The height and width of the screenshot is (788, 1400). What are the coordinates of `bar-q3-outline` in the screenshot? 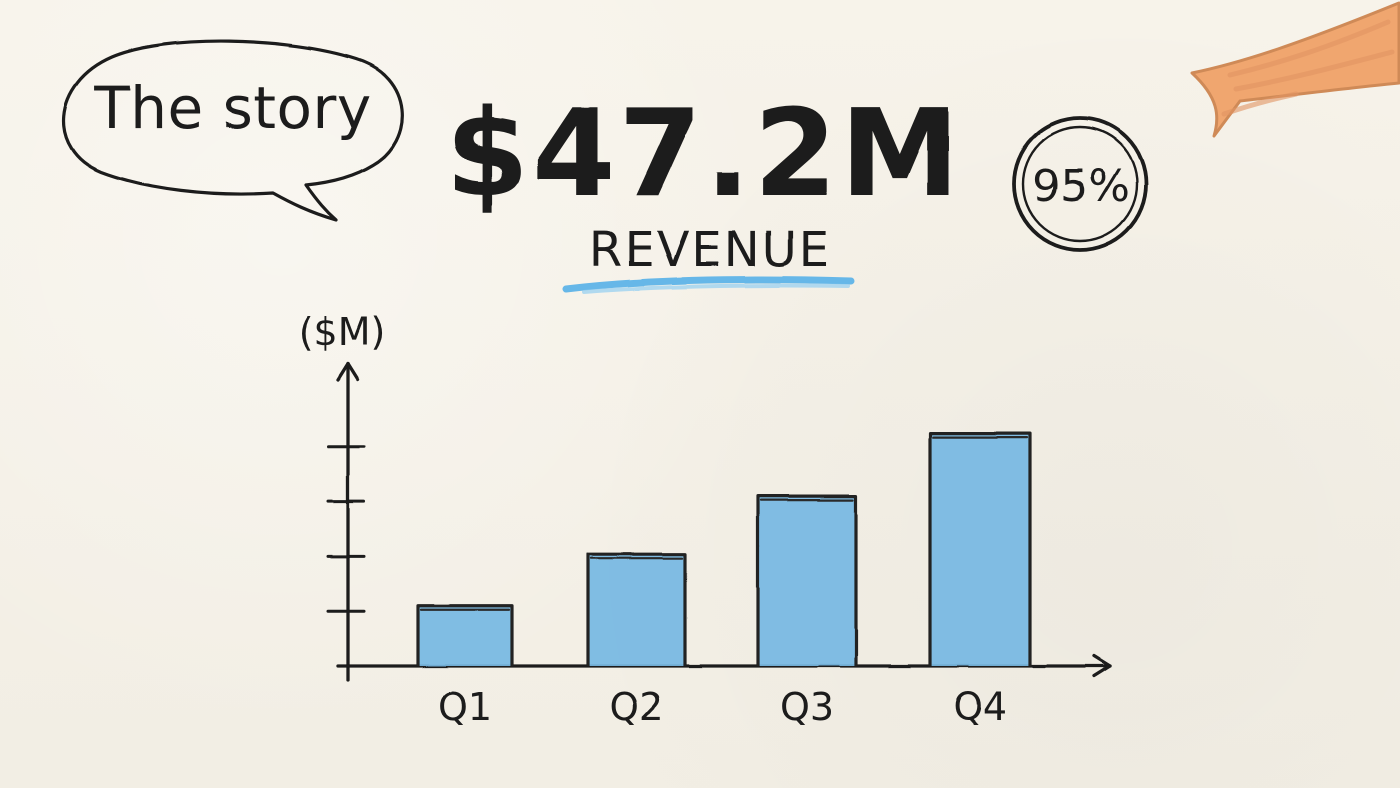 It's located at (807, 580).